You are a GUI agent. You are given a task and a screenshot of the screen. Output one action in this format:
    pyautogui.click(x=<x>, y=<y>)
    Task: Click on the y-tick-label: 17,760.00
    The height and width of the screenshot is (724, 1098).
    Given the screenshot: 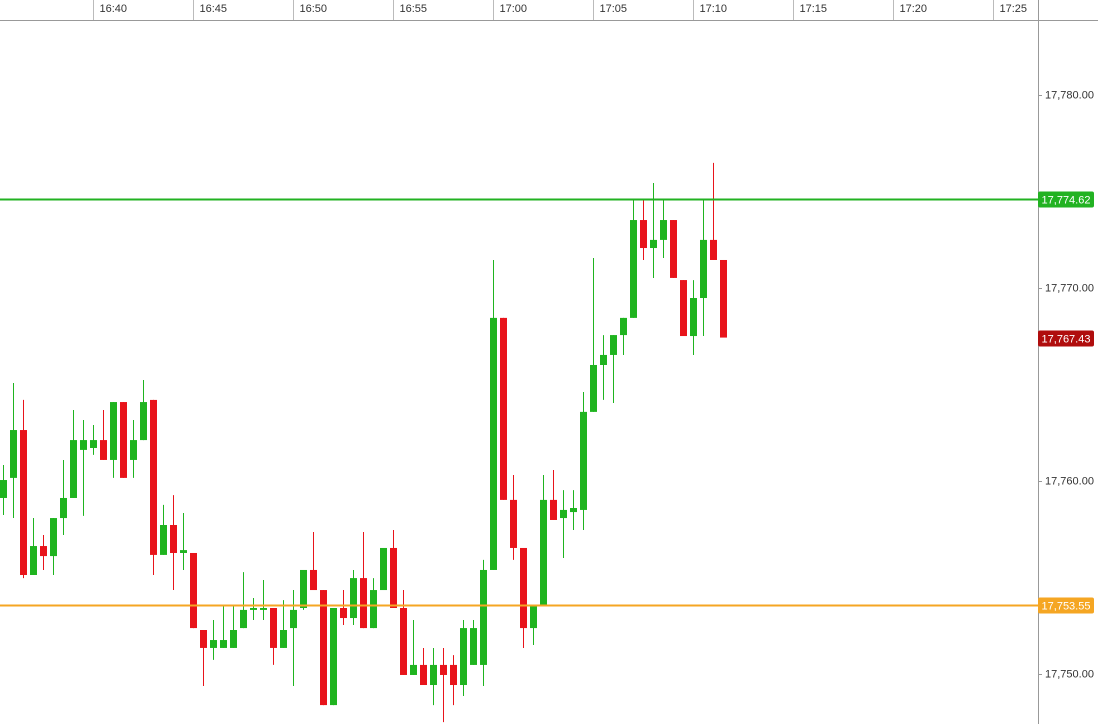 What is the action you would take?
    pyautogui.click(x=1069, y=481)
    